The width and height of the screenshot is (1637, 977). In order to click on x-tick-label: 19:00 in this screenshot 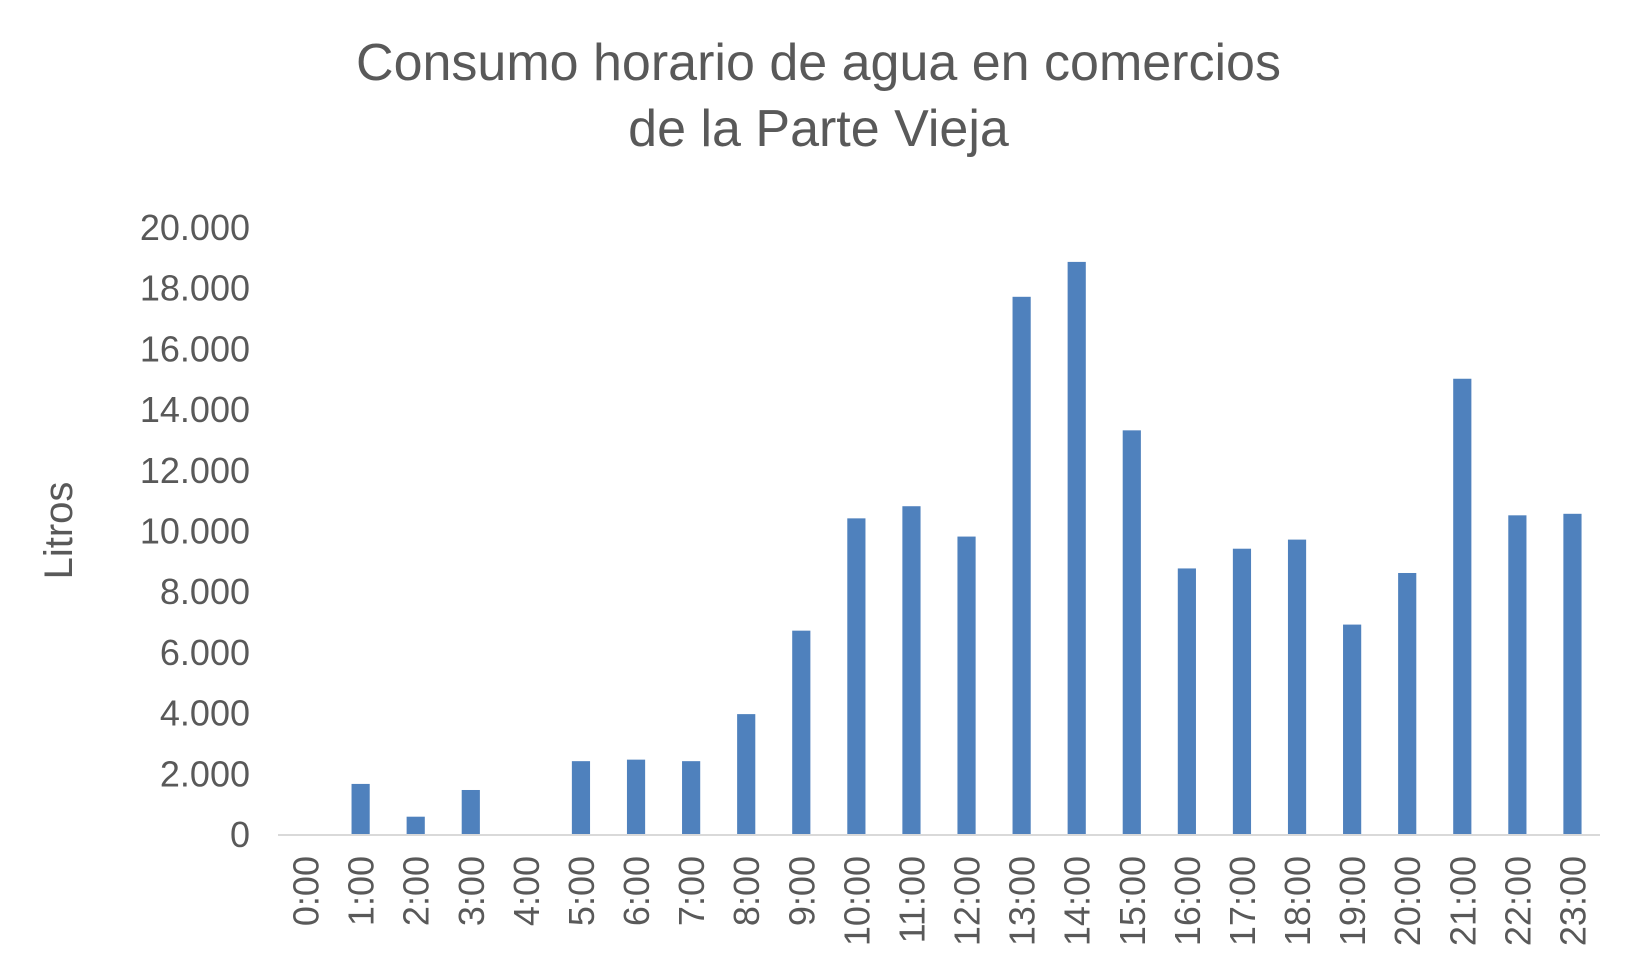, I will do `click(1352, 901)`.